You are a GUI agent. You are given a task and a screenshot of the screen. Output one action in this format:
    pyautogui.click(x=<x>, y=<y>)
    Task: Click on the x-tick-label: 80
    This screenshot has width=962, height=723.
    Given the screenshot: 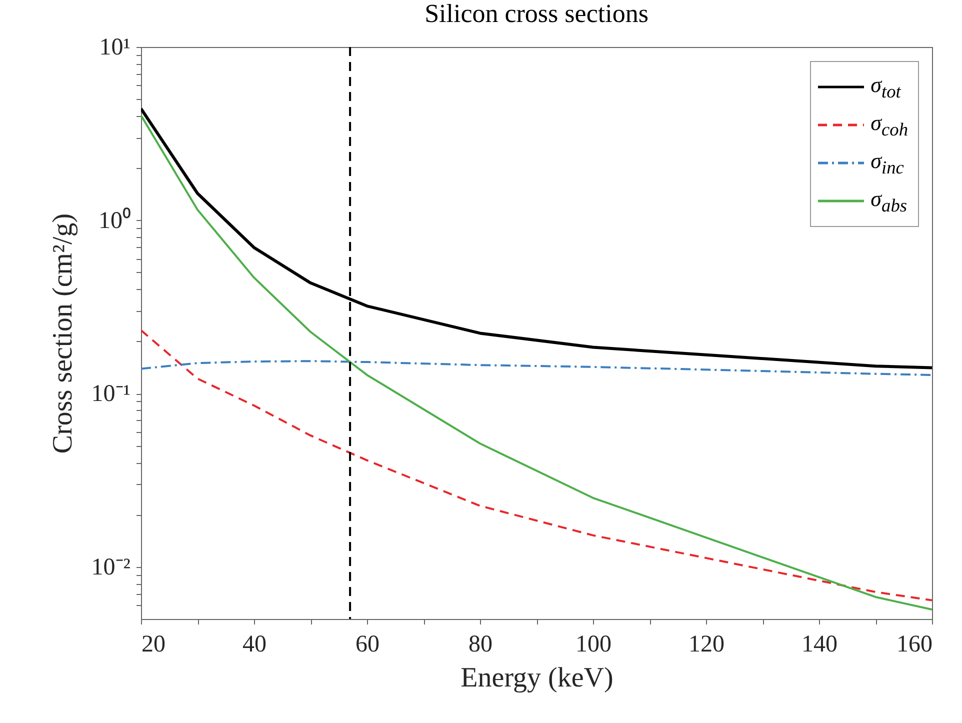 What is the action you would take?
    pyautogui.click(x=480, y=645)
    